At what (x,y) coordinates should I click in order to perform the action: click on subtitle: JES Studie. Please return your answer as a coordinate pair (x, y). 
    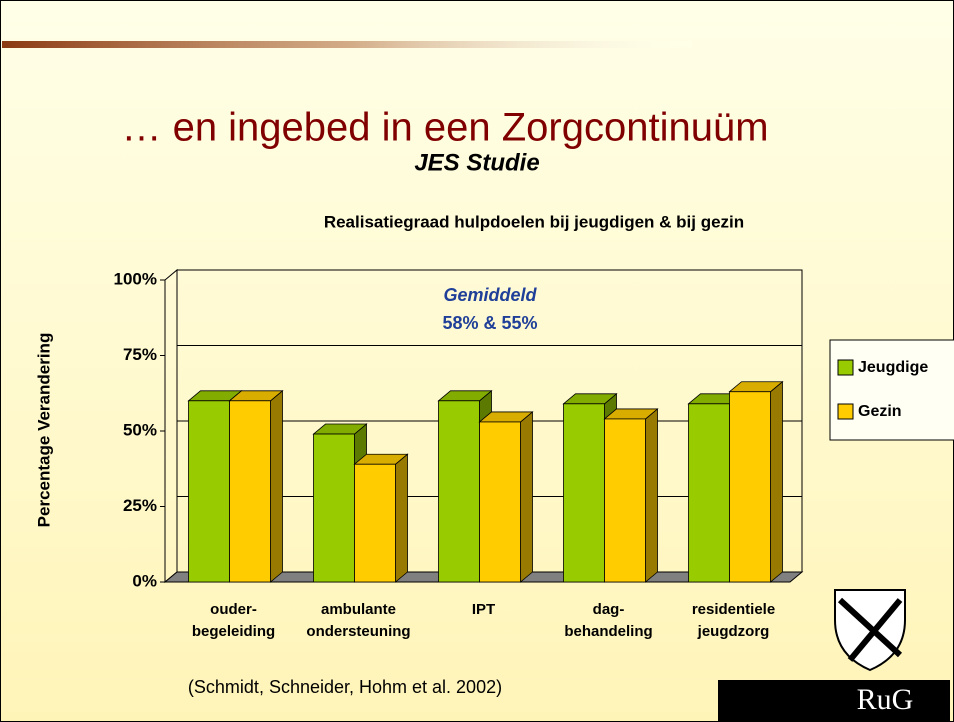
    Looking at the image, I should click on (476, 162).